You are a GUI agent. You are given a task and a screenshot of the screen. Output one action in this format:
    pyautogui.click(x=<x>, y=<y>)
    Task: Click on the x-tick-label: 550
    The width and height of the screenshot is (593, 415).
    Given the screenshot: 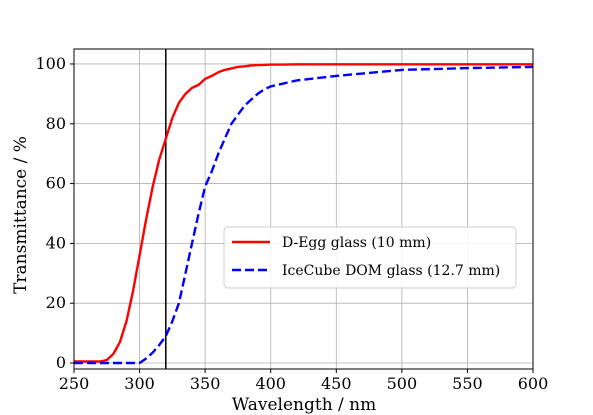 What is the action you would take?
    pyautogui.click(x=467, y=383)
    